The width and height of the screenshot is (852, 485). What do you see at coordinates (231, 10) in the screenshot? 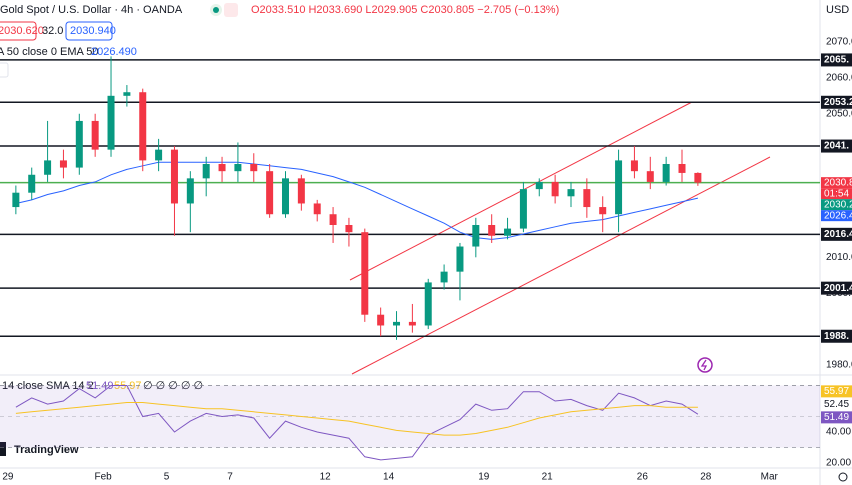
I see `status-badge` at bounding box center [231, 10].